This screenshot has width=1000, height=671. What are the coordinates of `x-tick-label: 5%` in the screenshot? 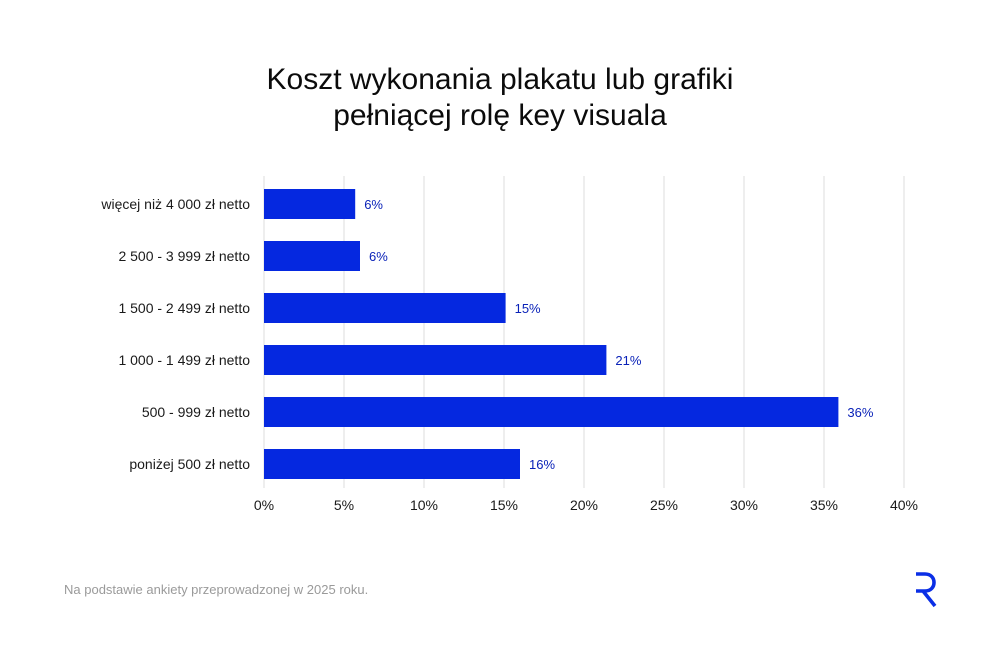 It's located at (344, 505).